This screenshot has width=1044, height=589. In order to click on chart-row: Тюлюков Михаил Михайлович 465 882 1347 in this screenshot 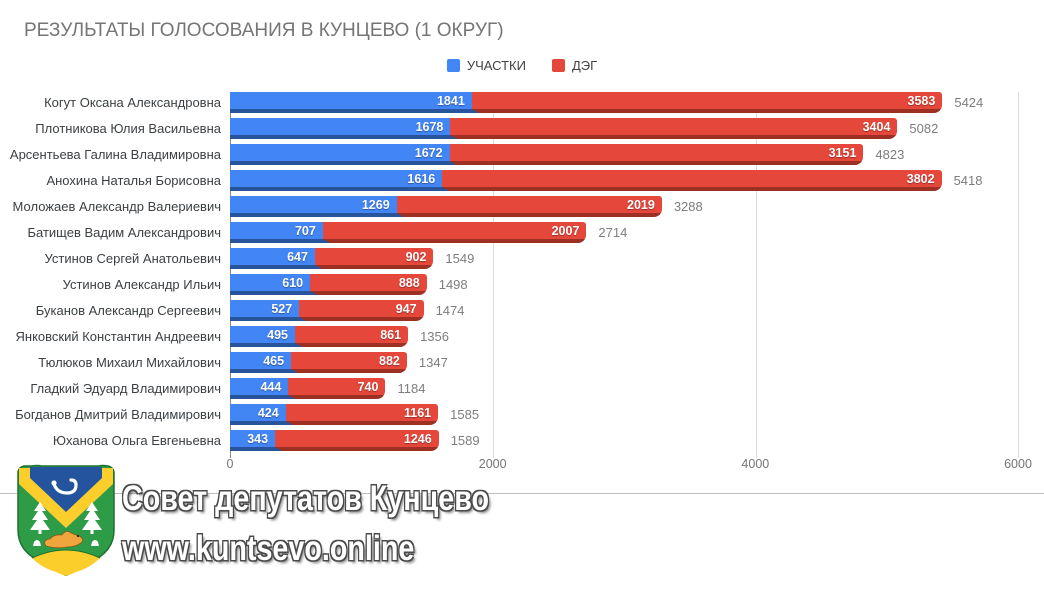, I will do `click(509, 362)`.